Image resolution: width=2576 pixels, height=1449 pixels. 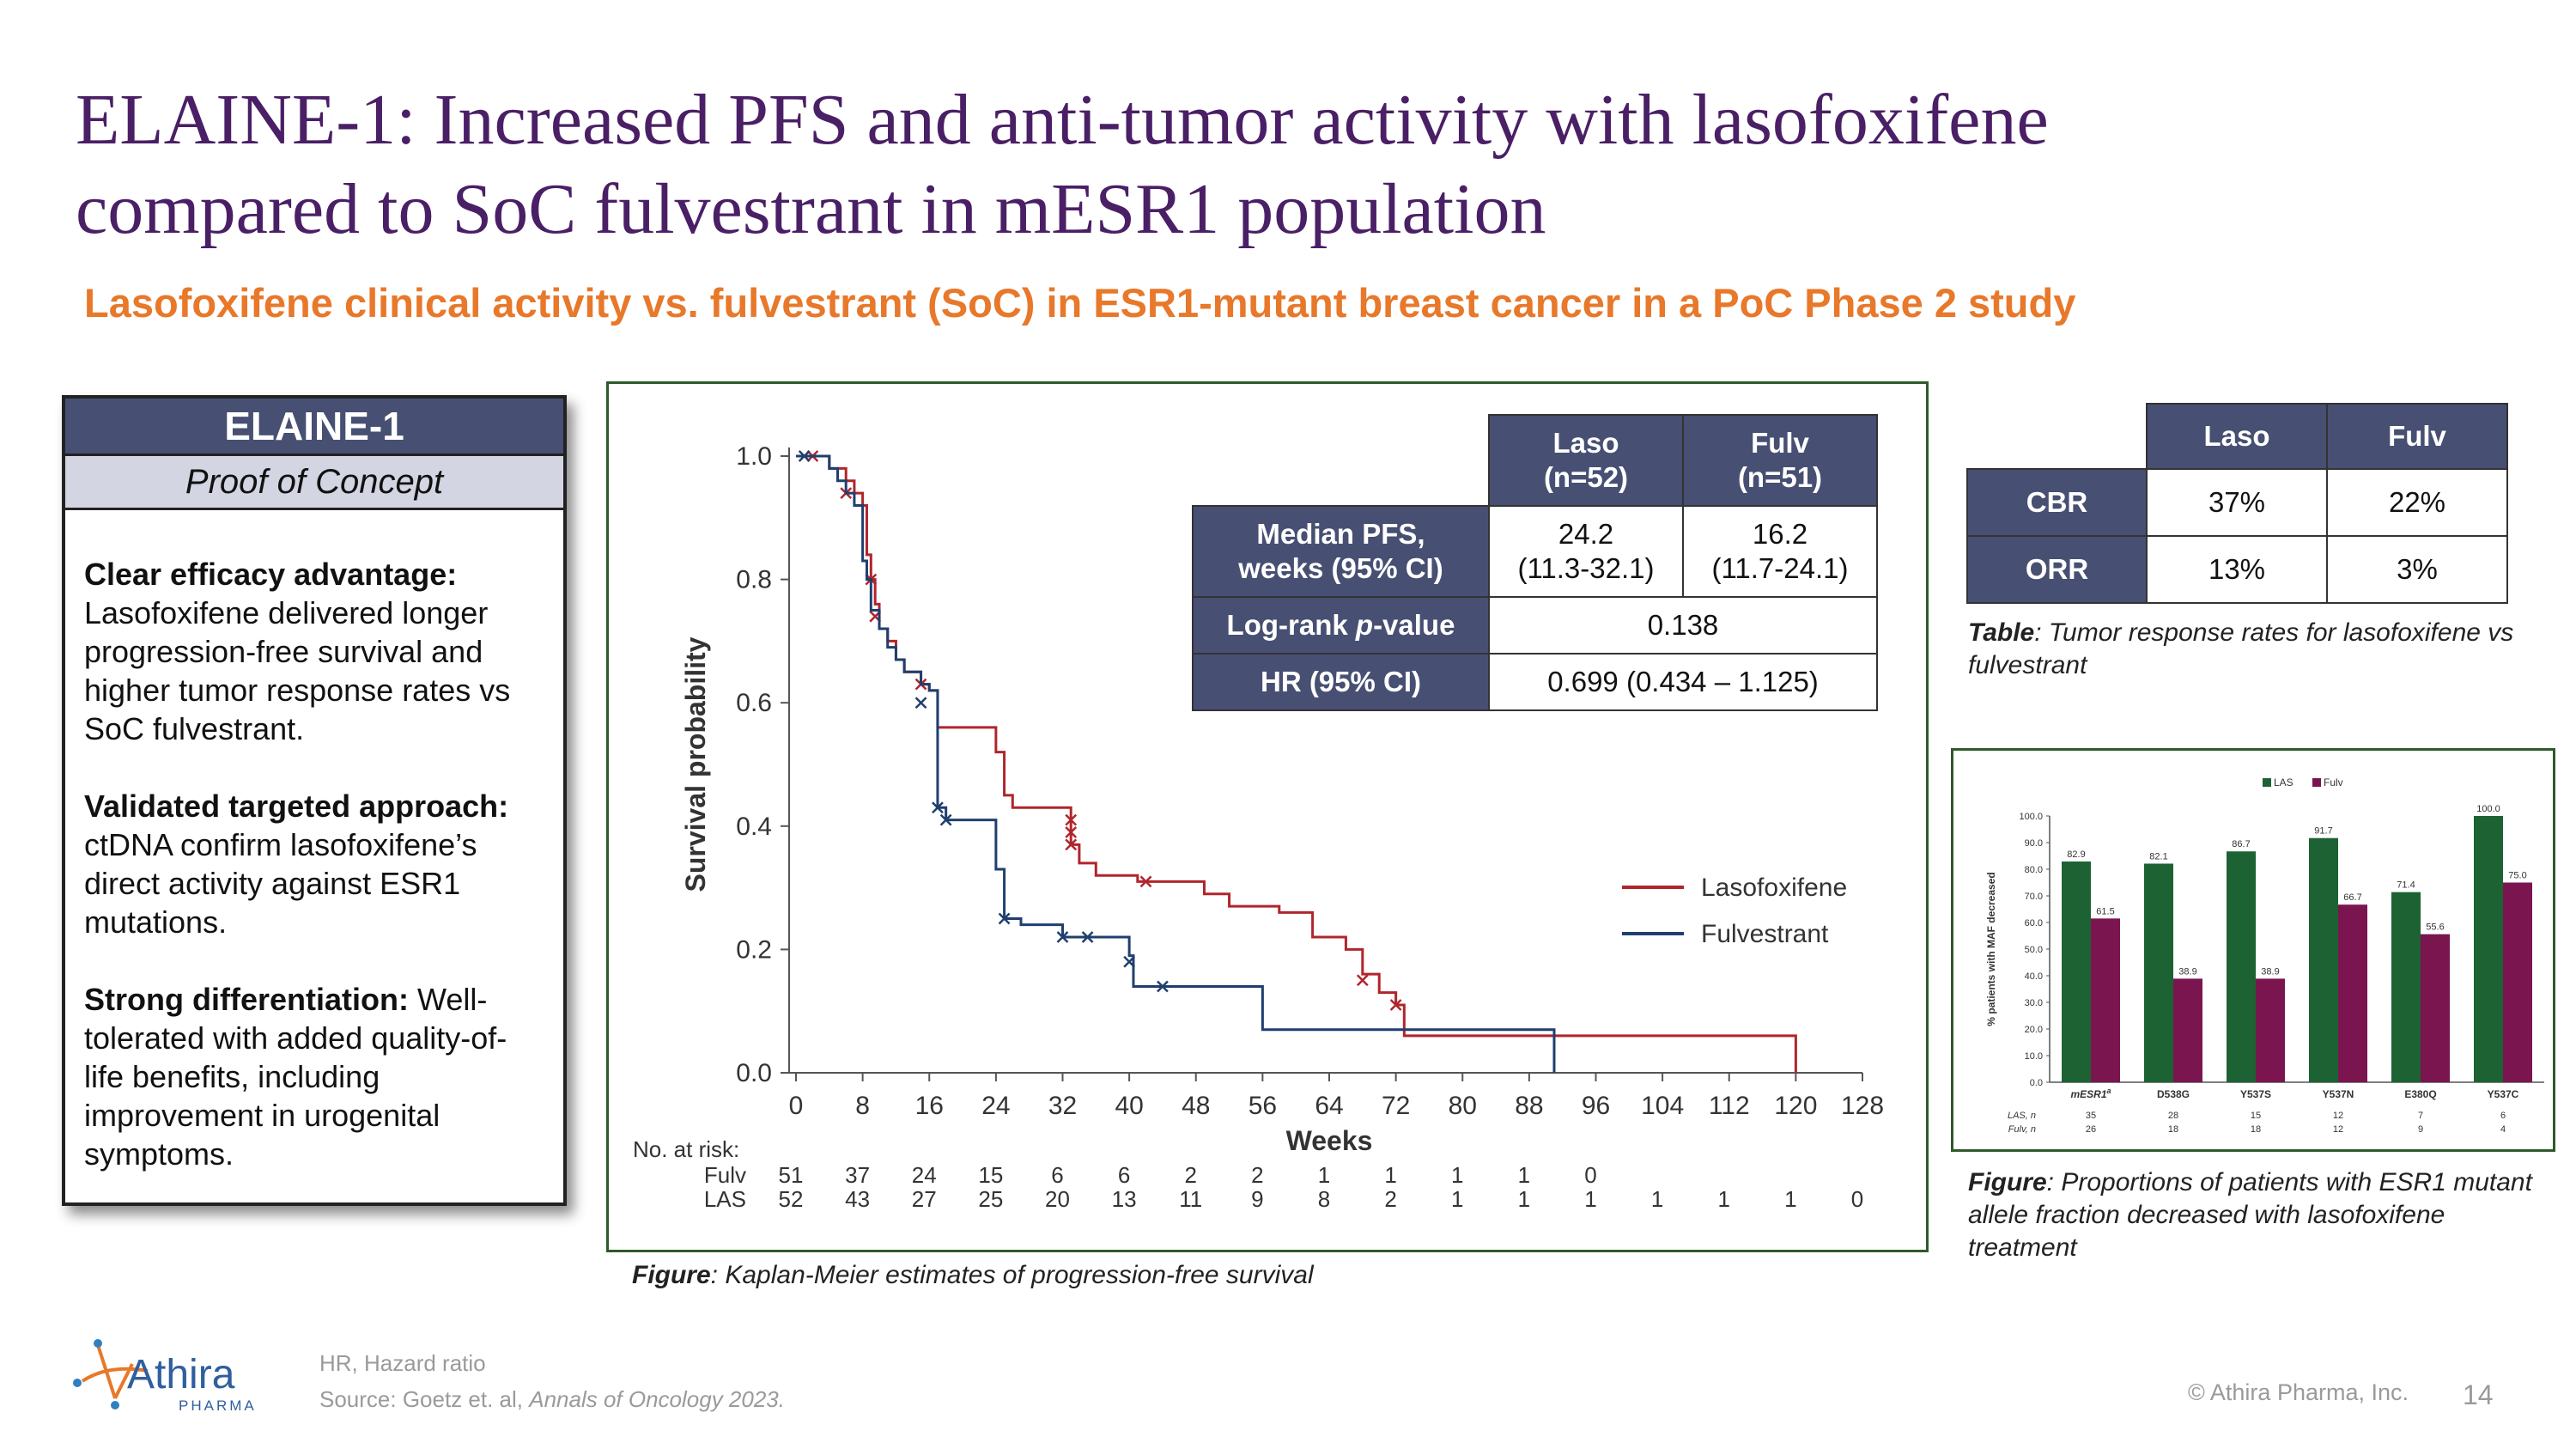 What do you see at coordinates (925, 1199) in the screenshot?
I see `km-at-risk-value: 27` at bounding box center [925, 1199].